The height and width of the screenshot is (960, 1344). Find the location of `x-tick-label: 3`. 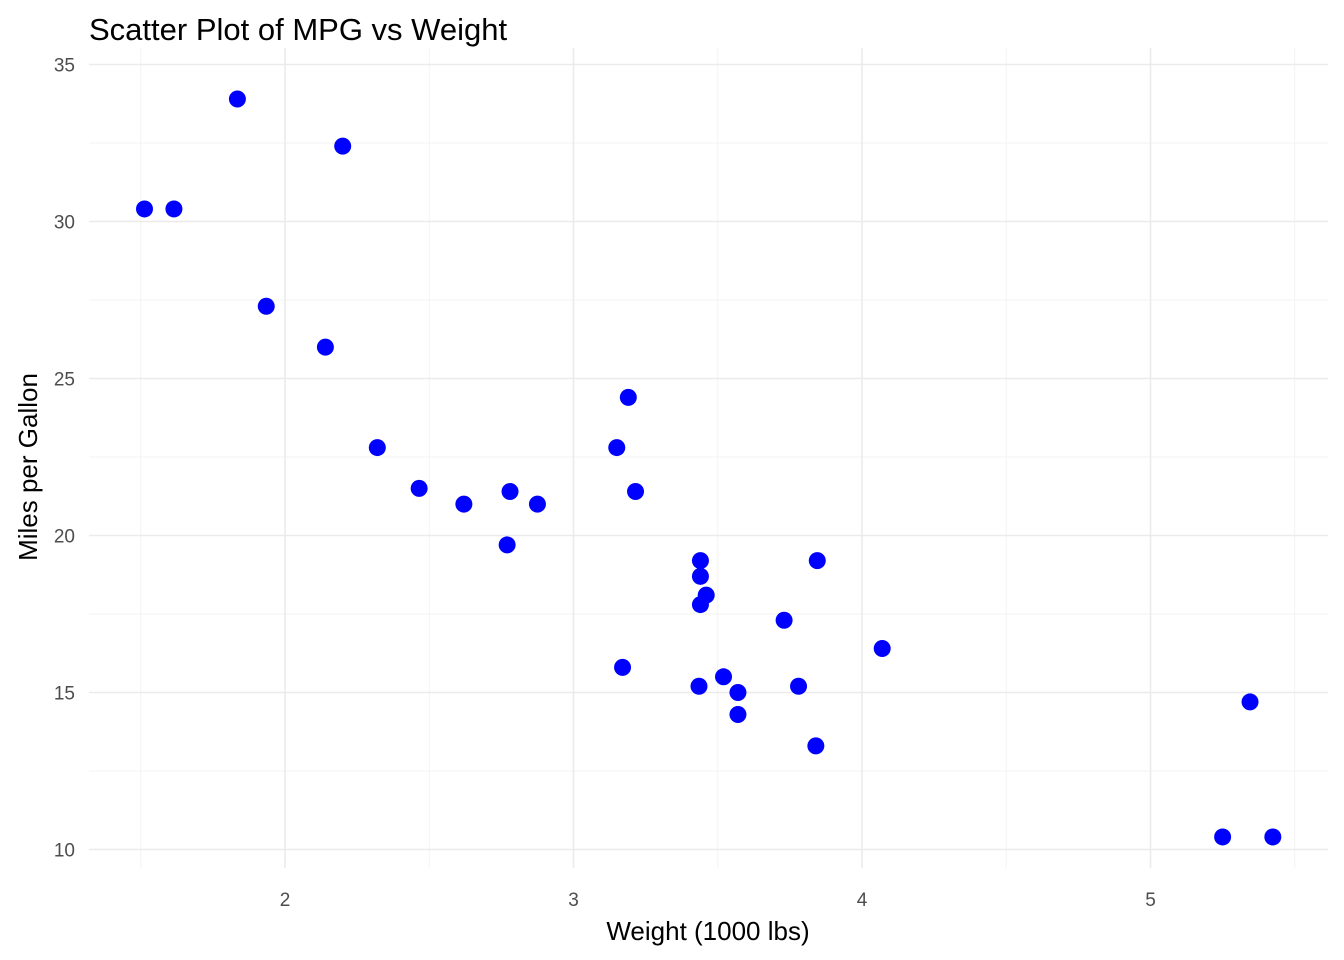

x-tick-label: 3 is located at coordinates (573, 900).